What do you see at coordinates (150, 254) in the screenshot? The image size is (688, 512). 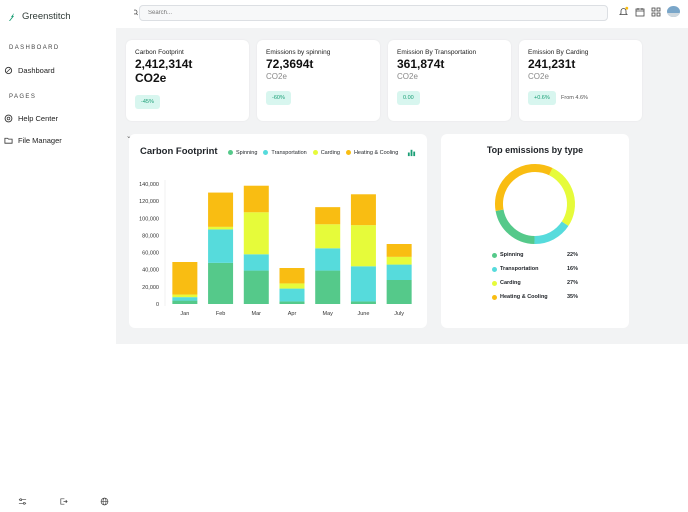 I see `y-tick-label: 60,000` at bounding box center [150, 254].